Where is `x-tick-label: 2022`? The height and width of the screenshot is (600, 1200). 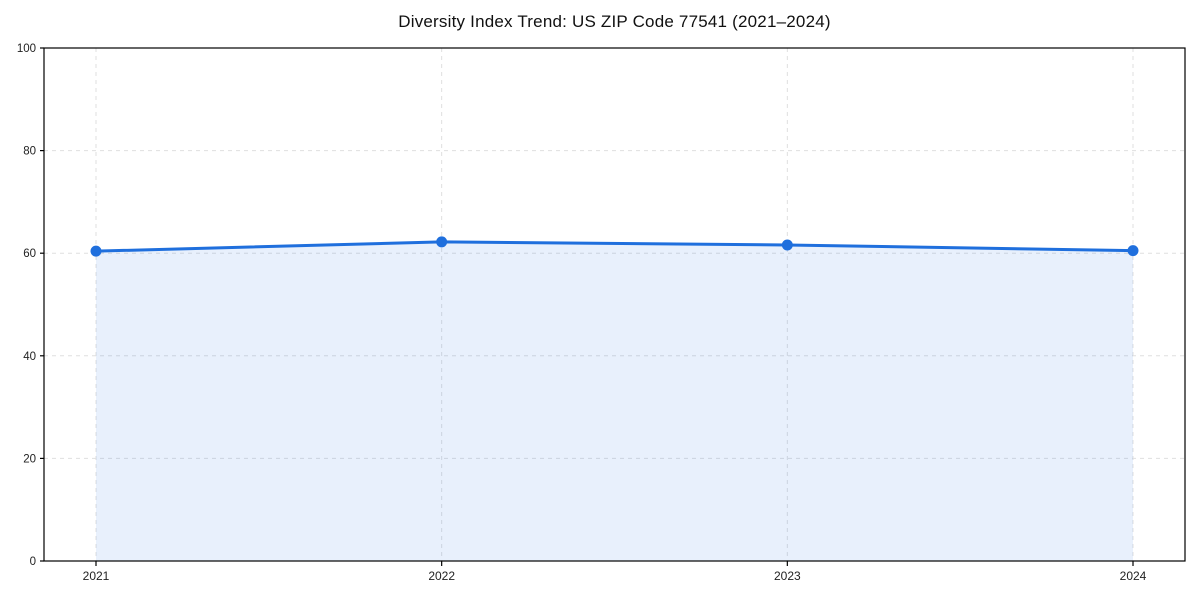
x-tick-label: 2022 is located at coordinates (441, 576).